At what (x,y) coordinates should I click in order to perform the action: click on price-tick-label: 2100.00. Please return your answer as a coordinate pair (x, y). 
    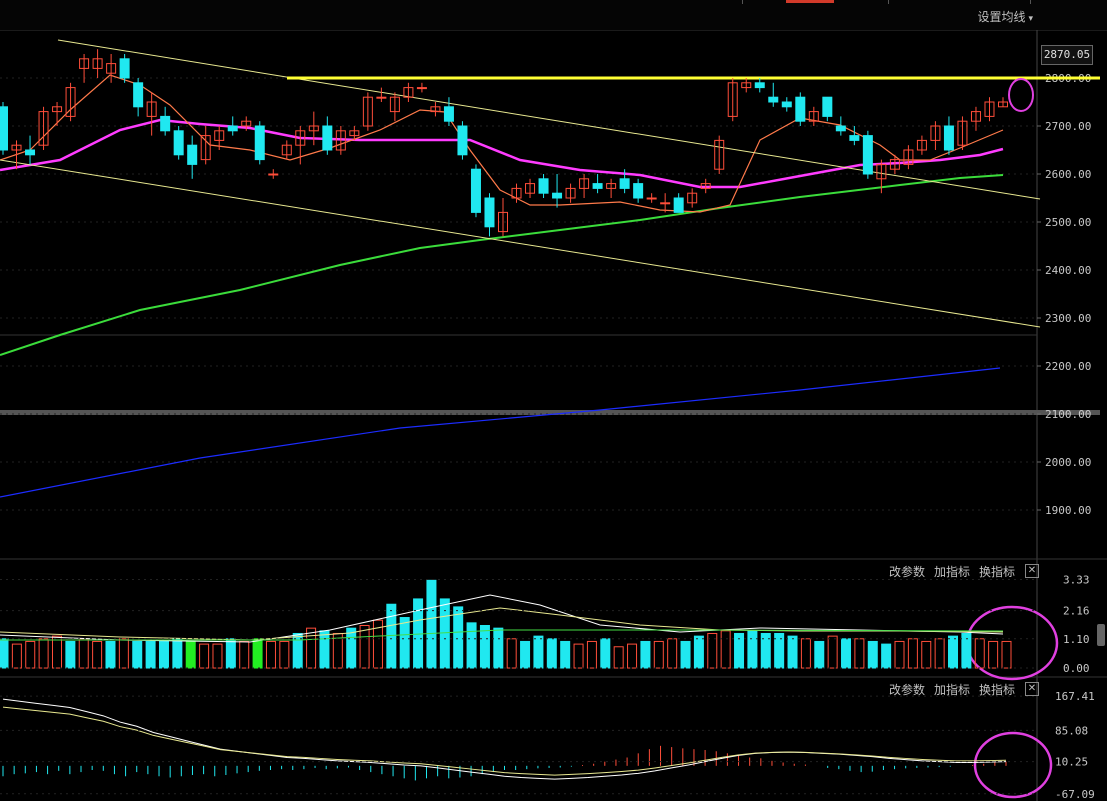
    Looking at the image, I should click on (1068, 414).